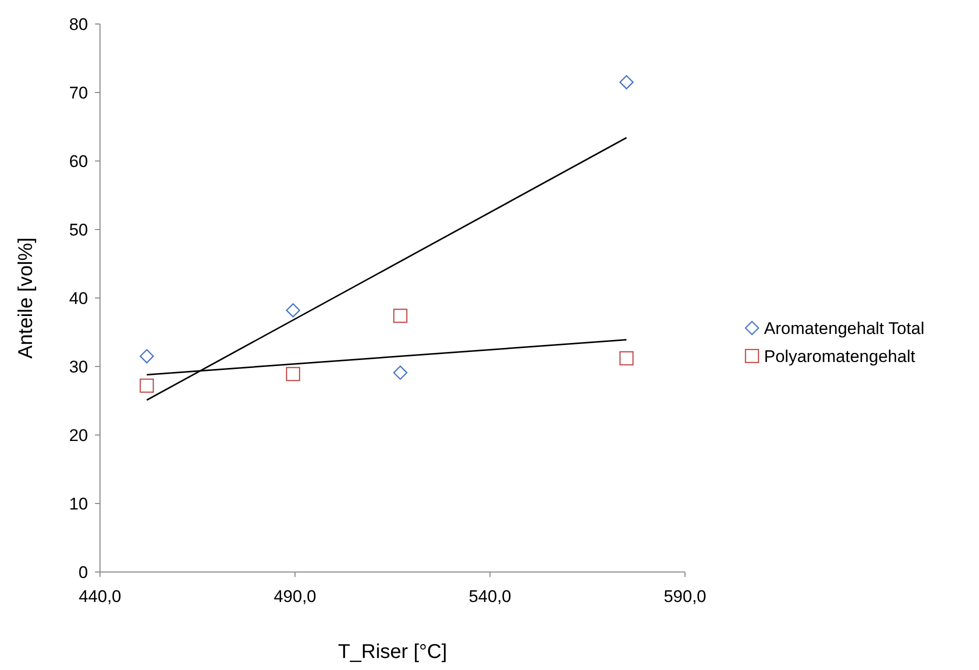 The height and width of the screenshot is (670, 979). Describe the element at coordinates (78, 298) in the screenshot. I see `y-tick-label: 40` at that location.